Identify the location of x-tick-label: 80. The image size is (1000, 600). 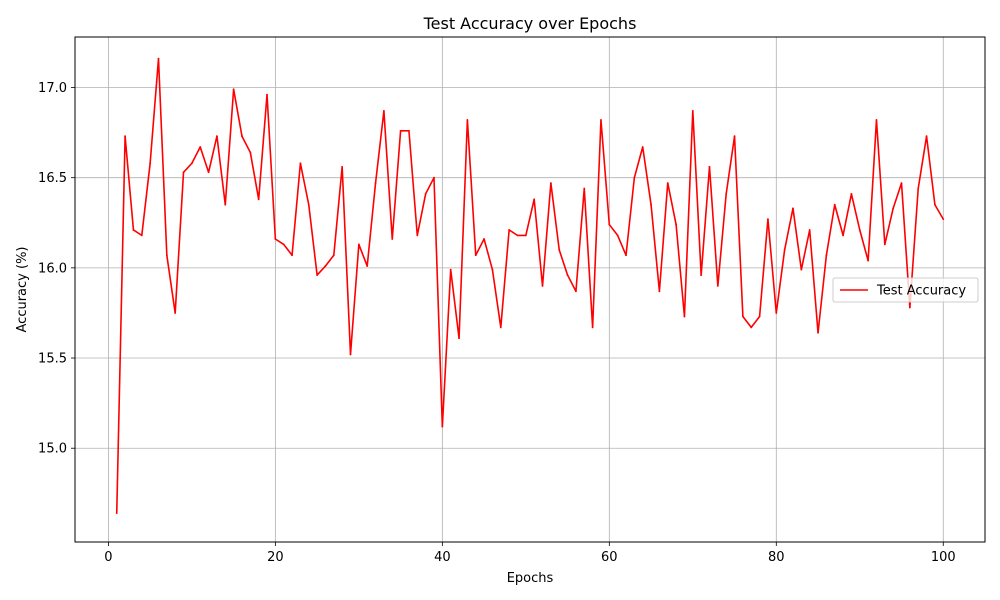
(776, 557).